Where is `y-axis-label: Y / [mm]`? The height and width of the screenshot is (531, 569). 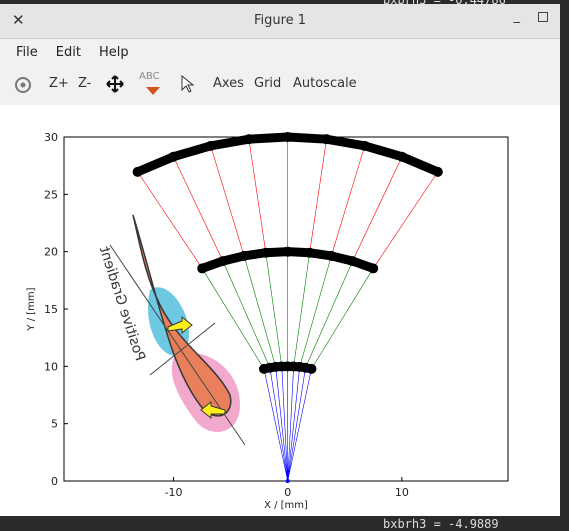 y-axis-label: Y / [mm] is located at coordinates (31, 309).